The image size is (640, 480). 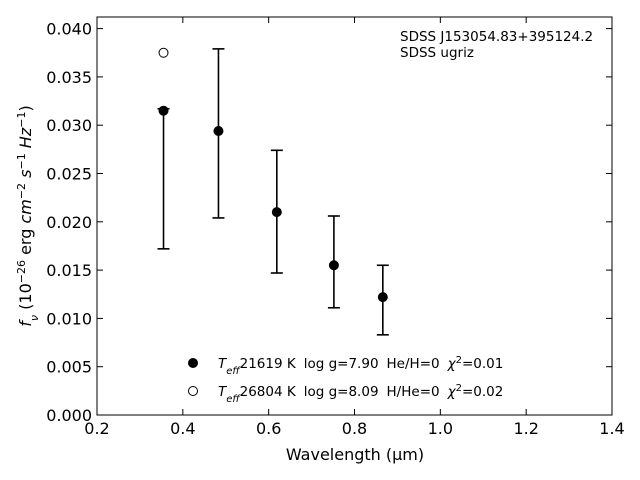 What do you see at coordinates (69, 222) in the screenshot?
I see `y-tick-label: 0.020` at bounding box center [69, 222].